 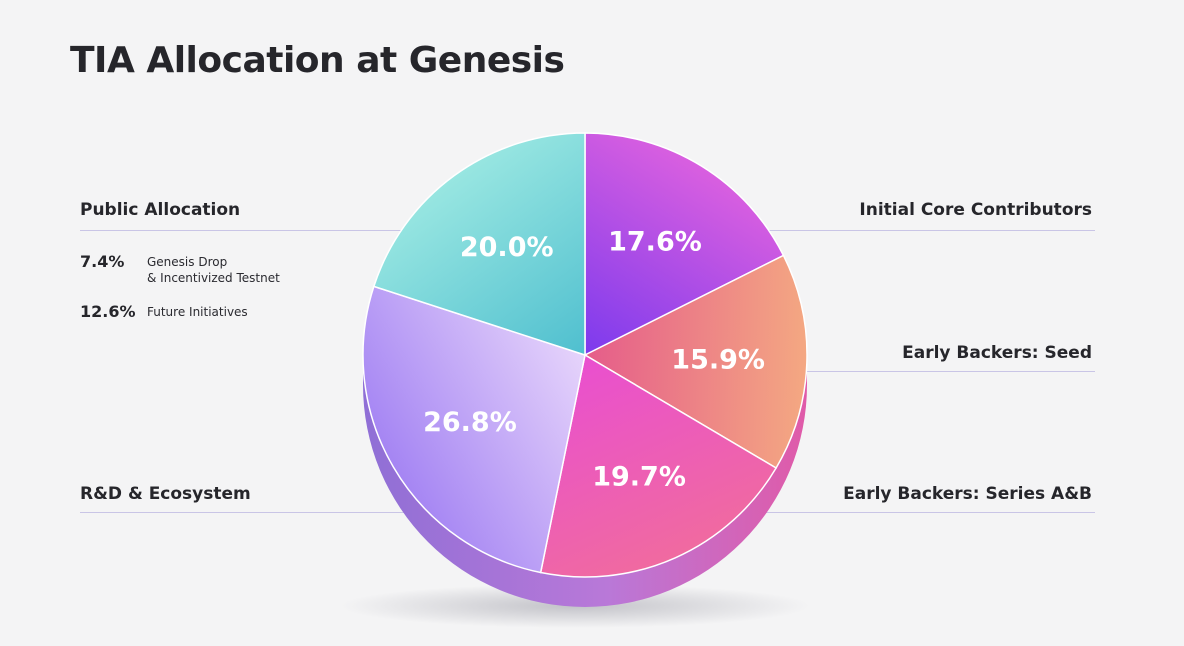 What do you see at coordinates (165, 494) in the screenshot?
I see `legend-rnd: R&D & Ecosystem` at bounding box center [165, 494].